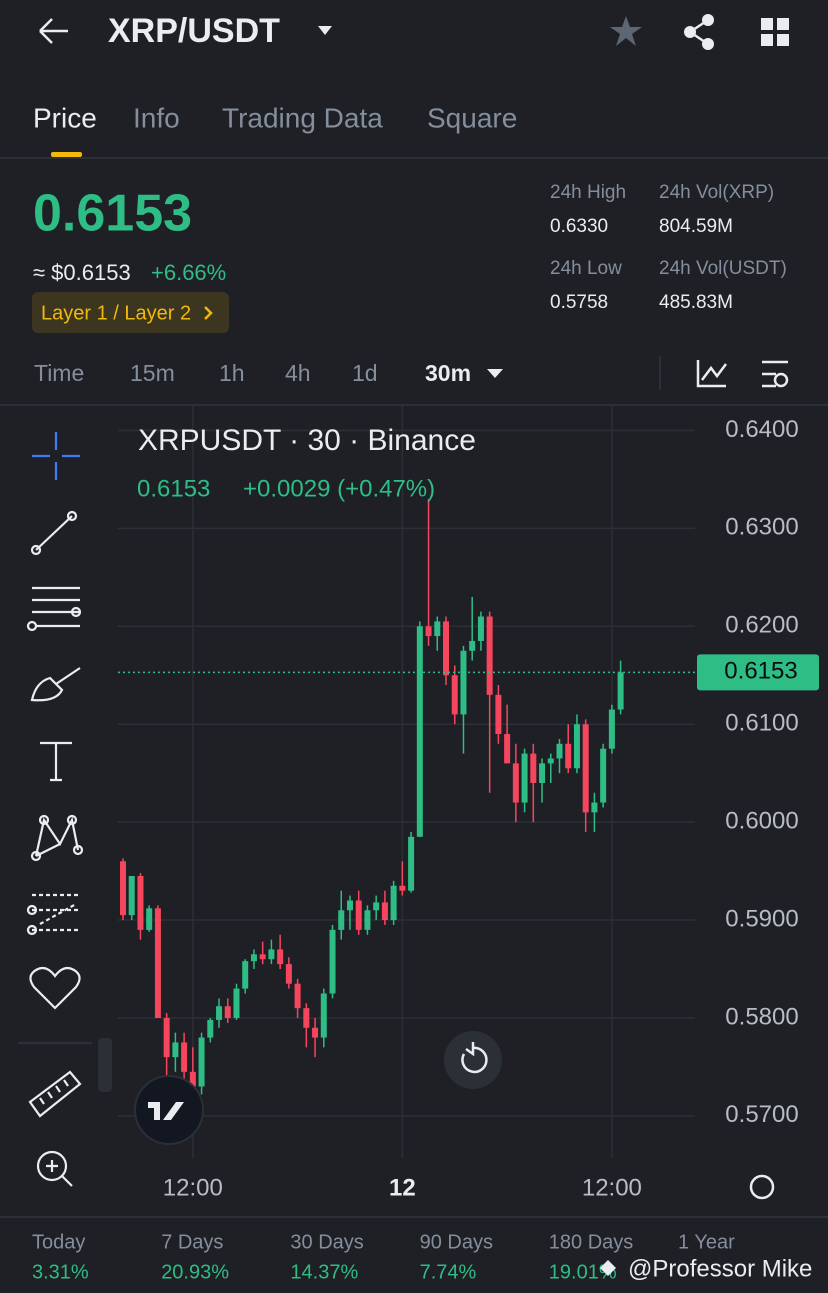 This screenshot has width=828, height=1293. Describe the element at coordinates (699, 32) in the screenshot. I see `share-button` at that location.